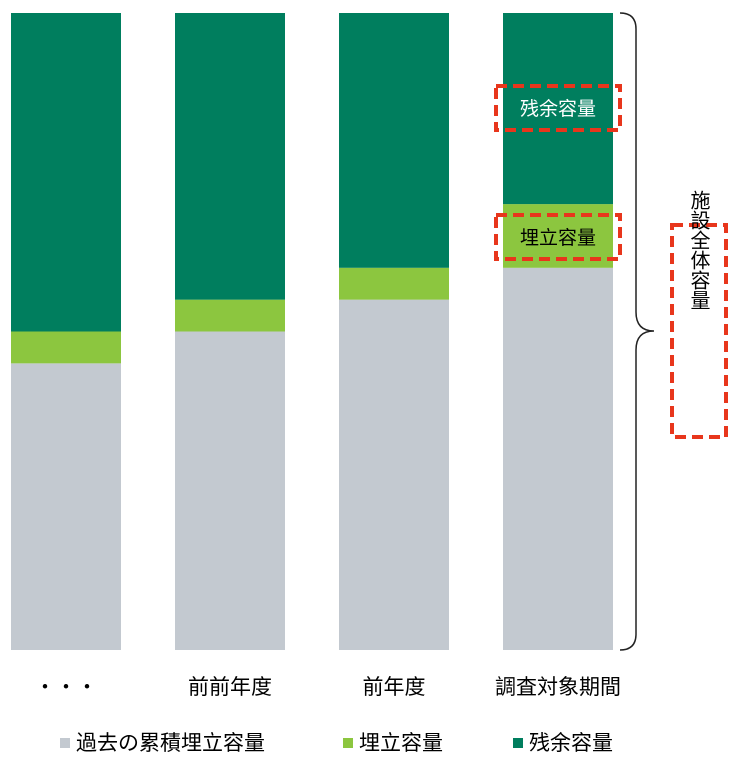 The height and width of the screenshot is (757, 732). Describe the element at coordinates (66, 687) in the screenshot. I see `category-label-1: ・・・` at that location.